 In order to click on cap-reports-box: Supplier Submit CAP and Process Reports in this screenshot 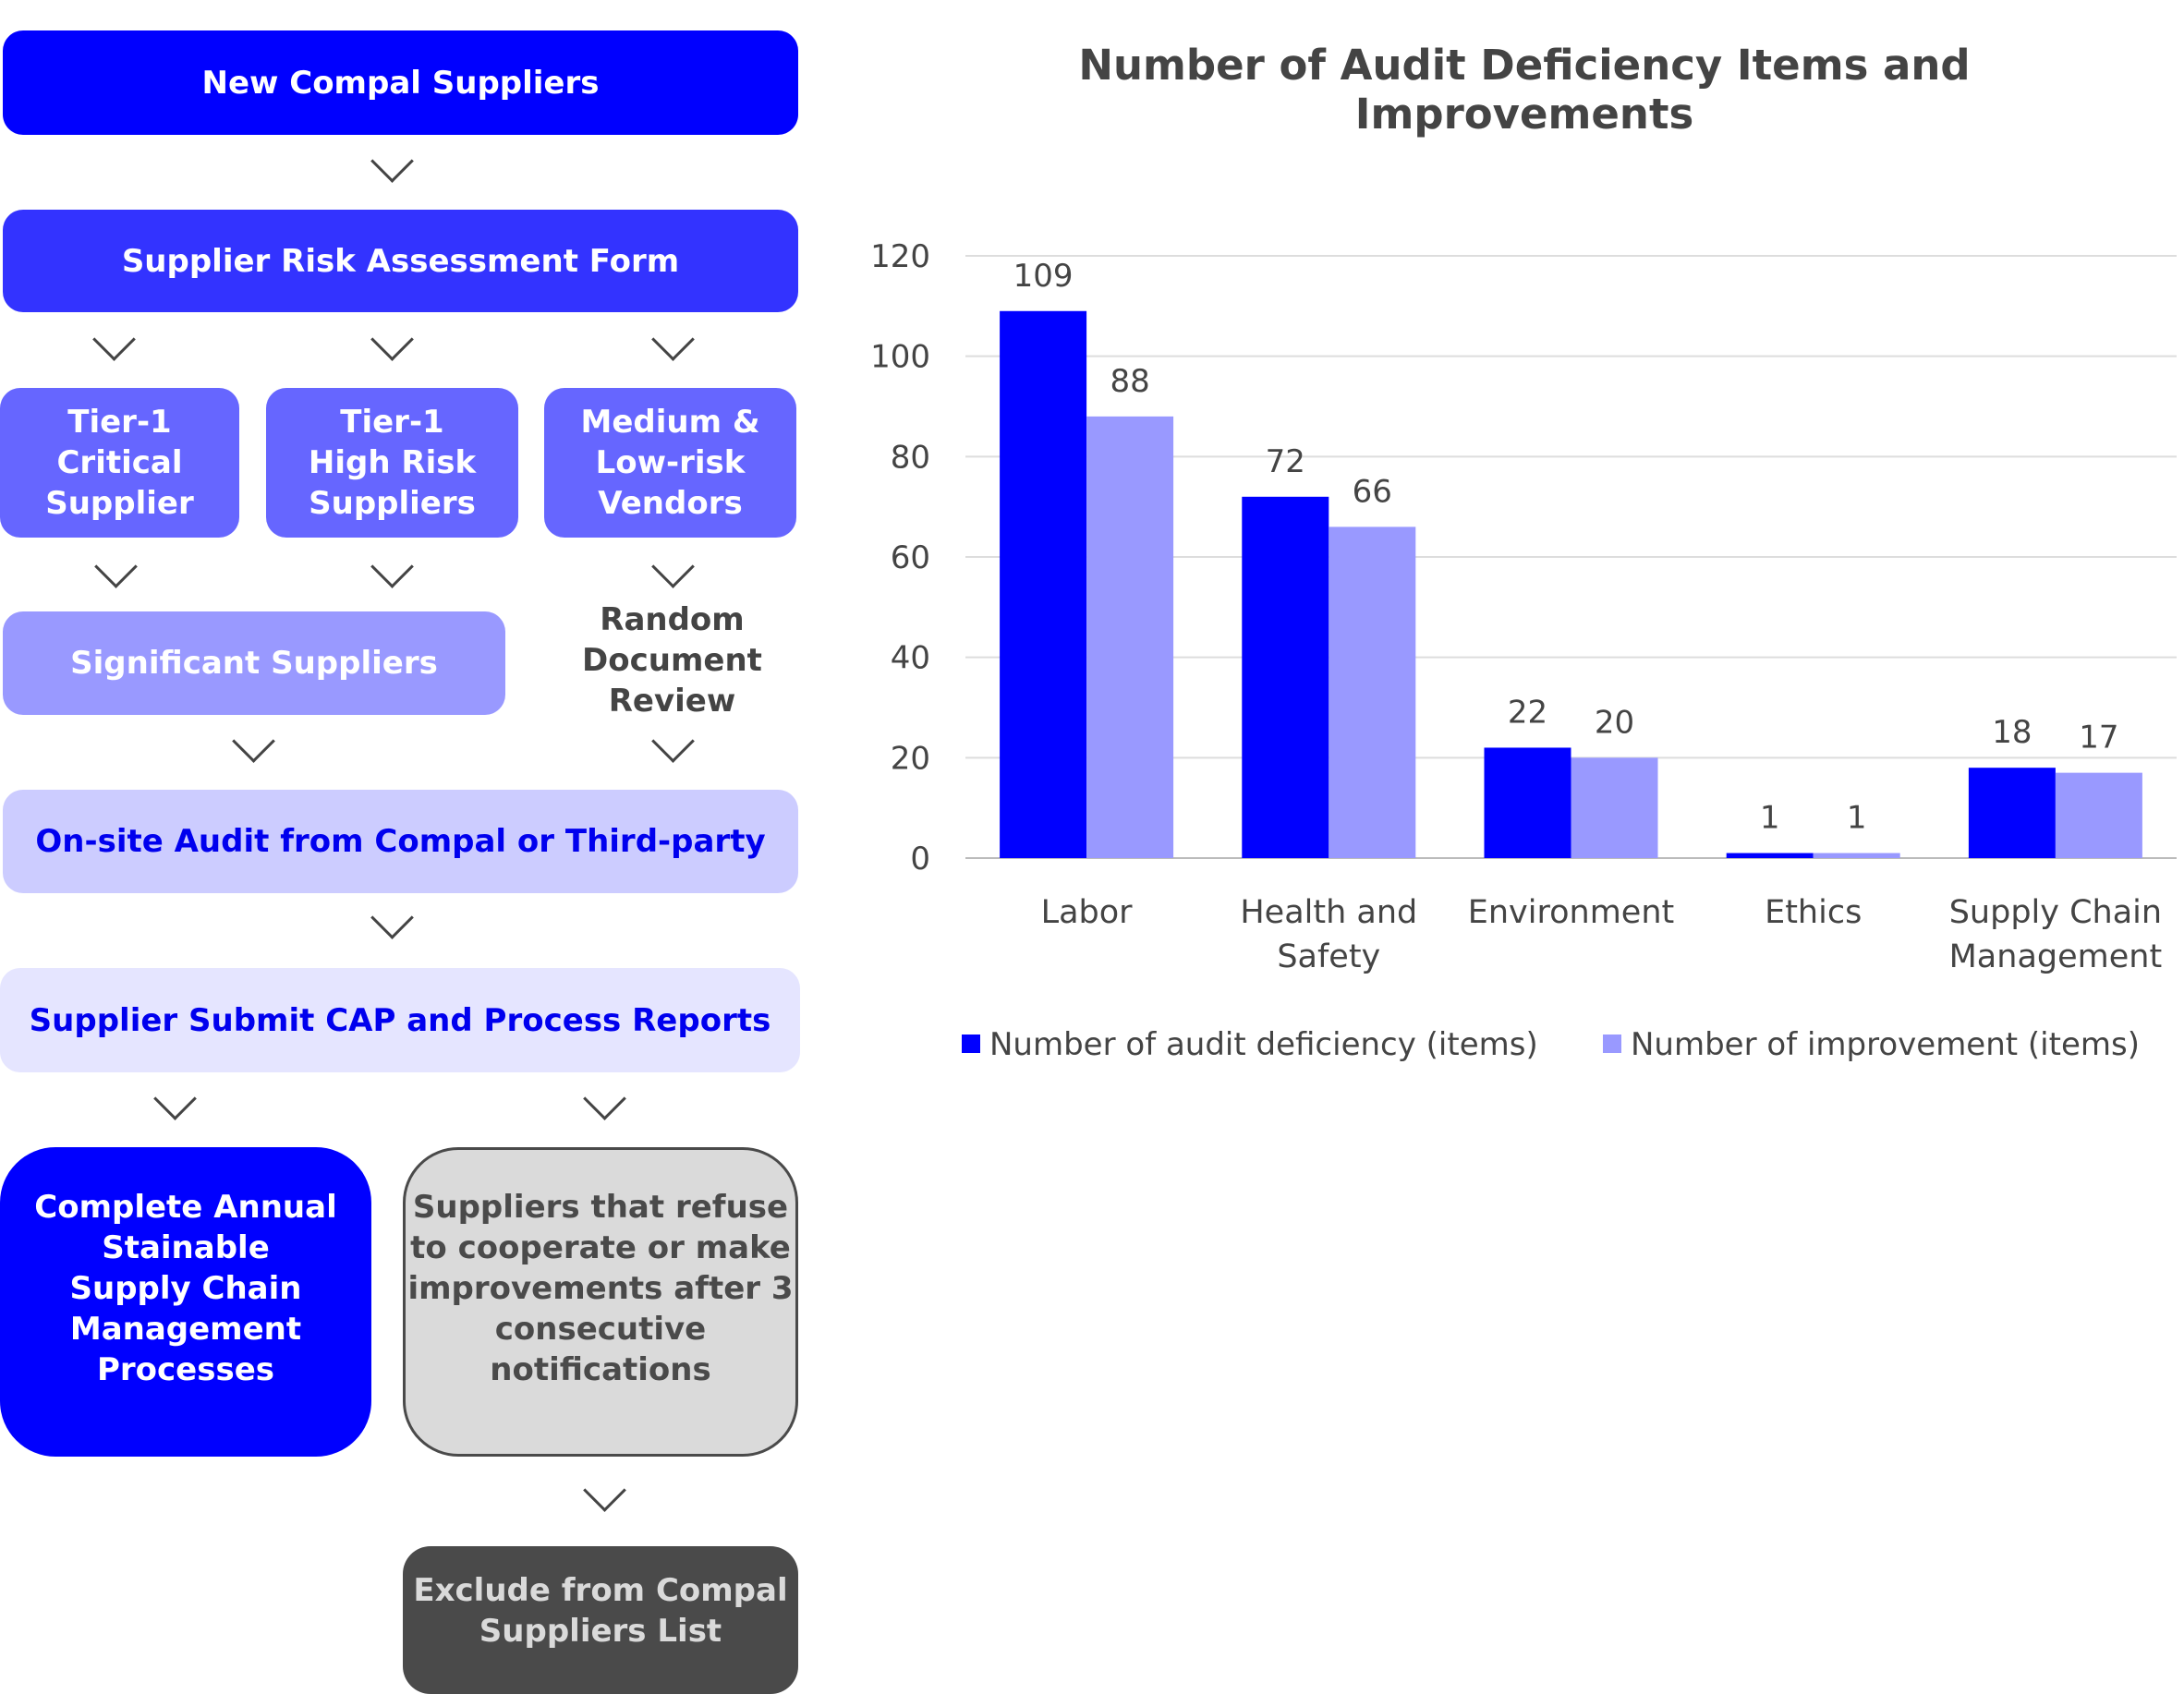, I will do `click(400, 1020)`.